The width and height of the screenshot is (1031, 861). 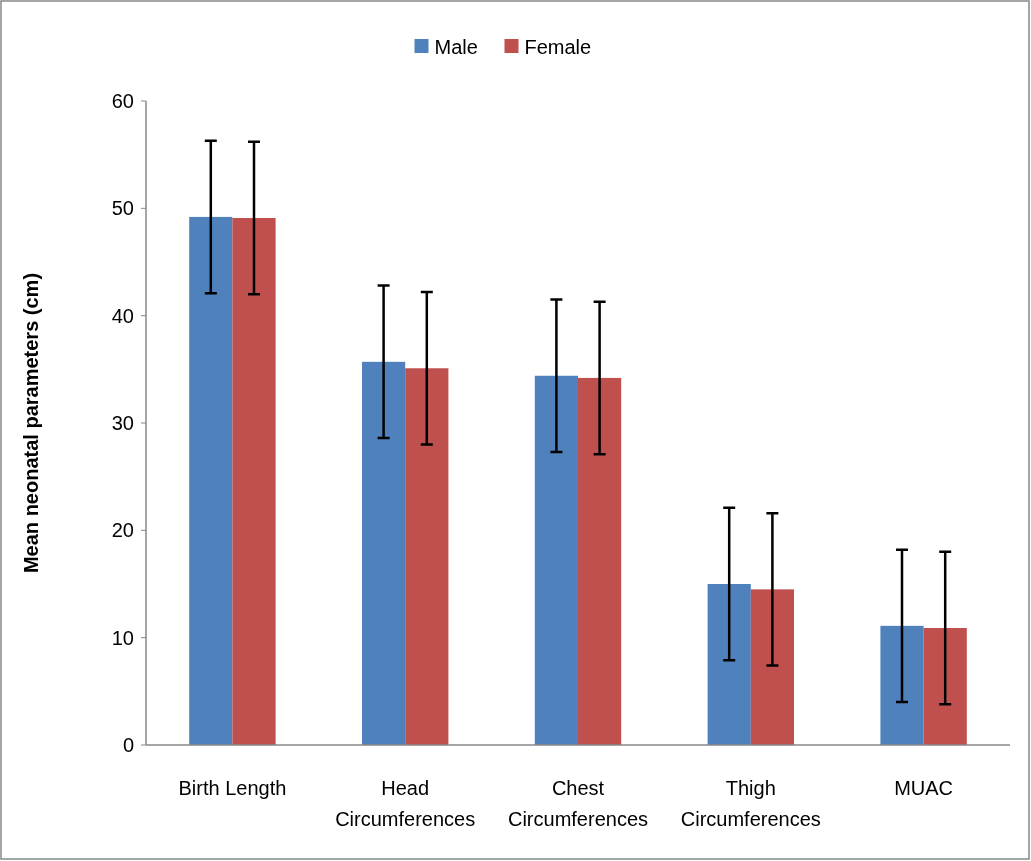 I want to click on legend-label: Male, so click(x=456, y=47).